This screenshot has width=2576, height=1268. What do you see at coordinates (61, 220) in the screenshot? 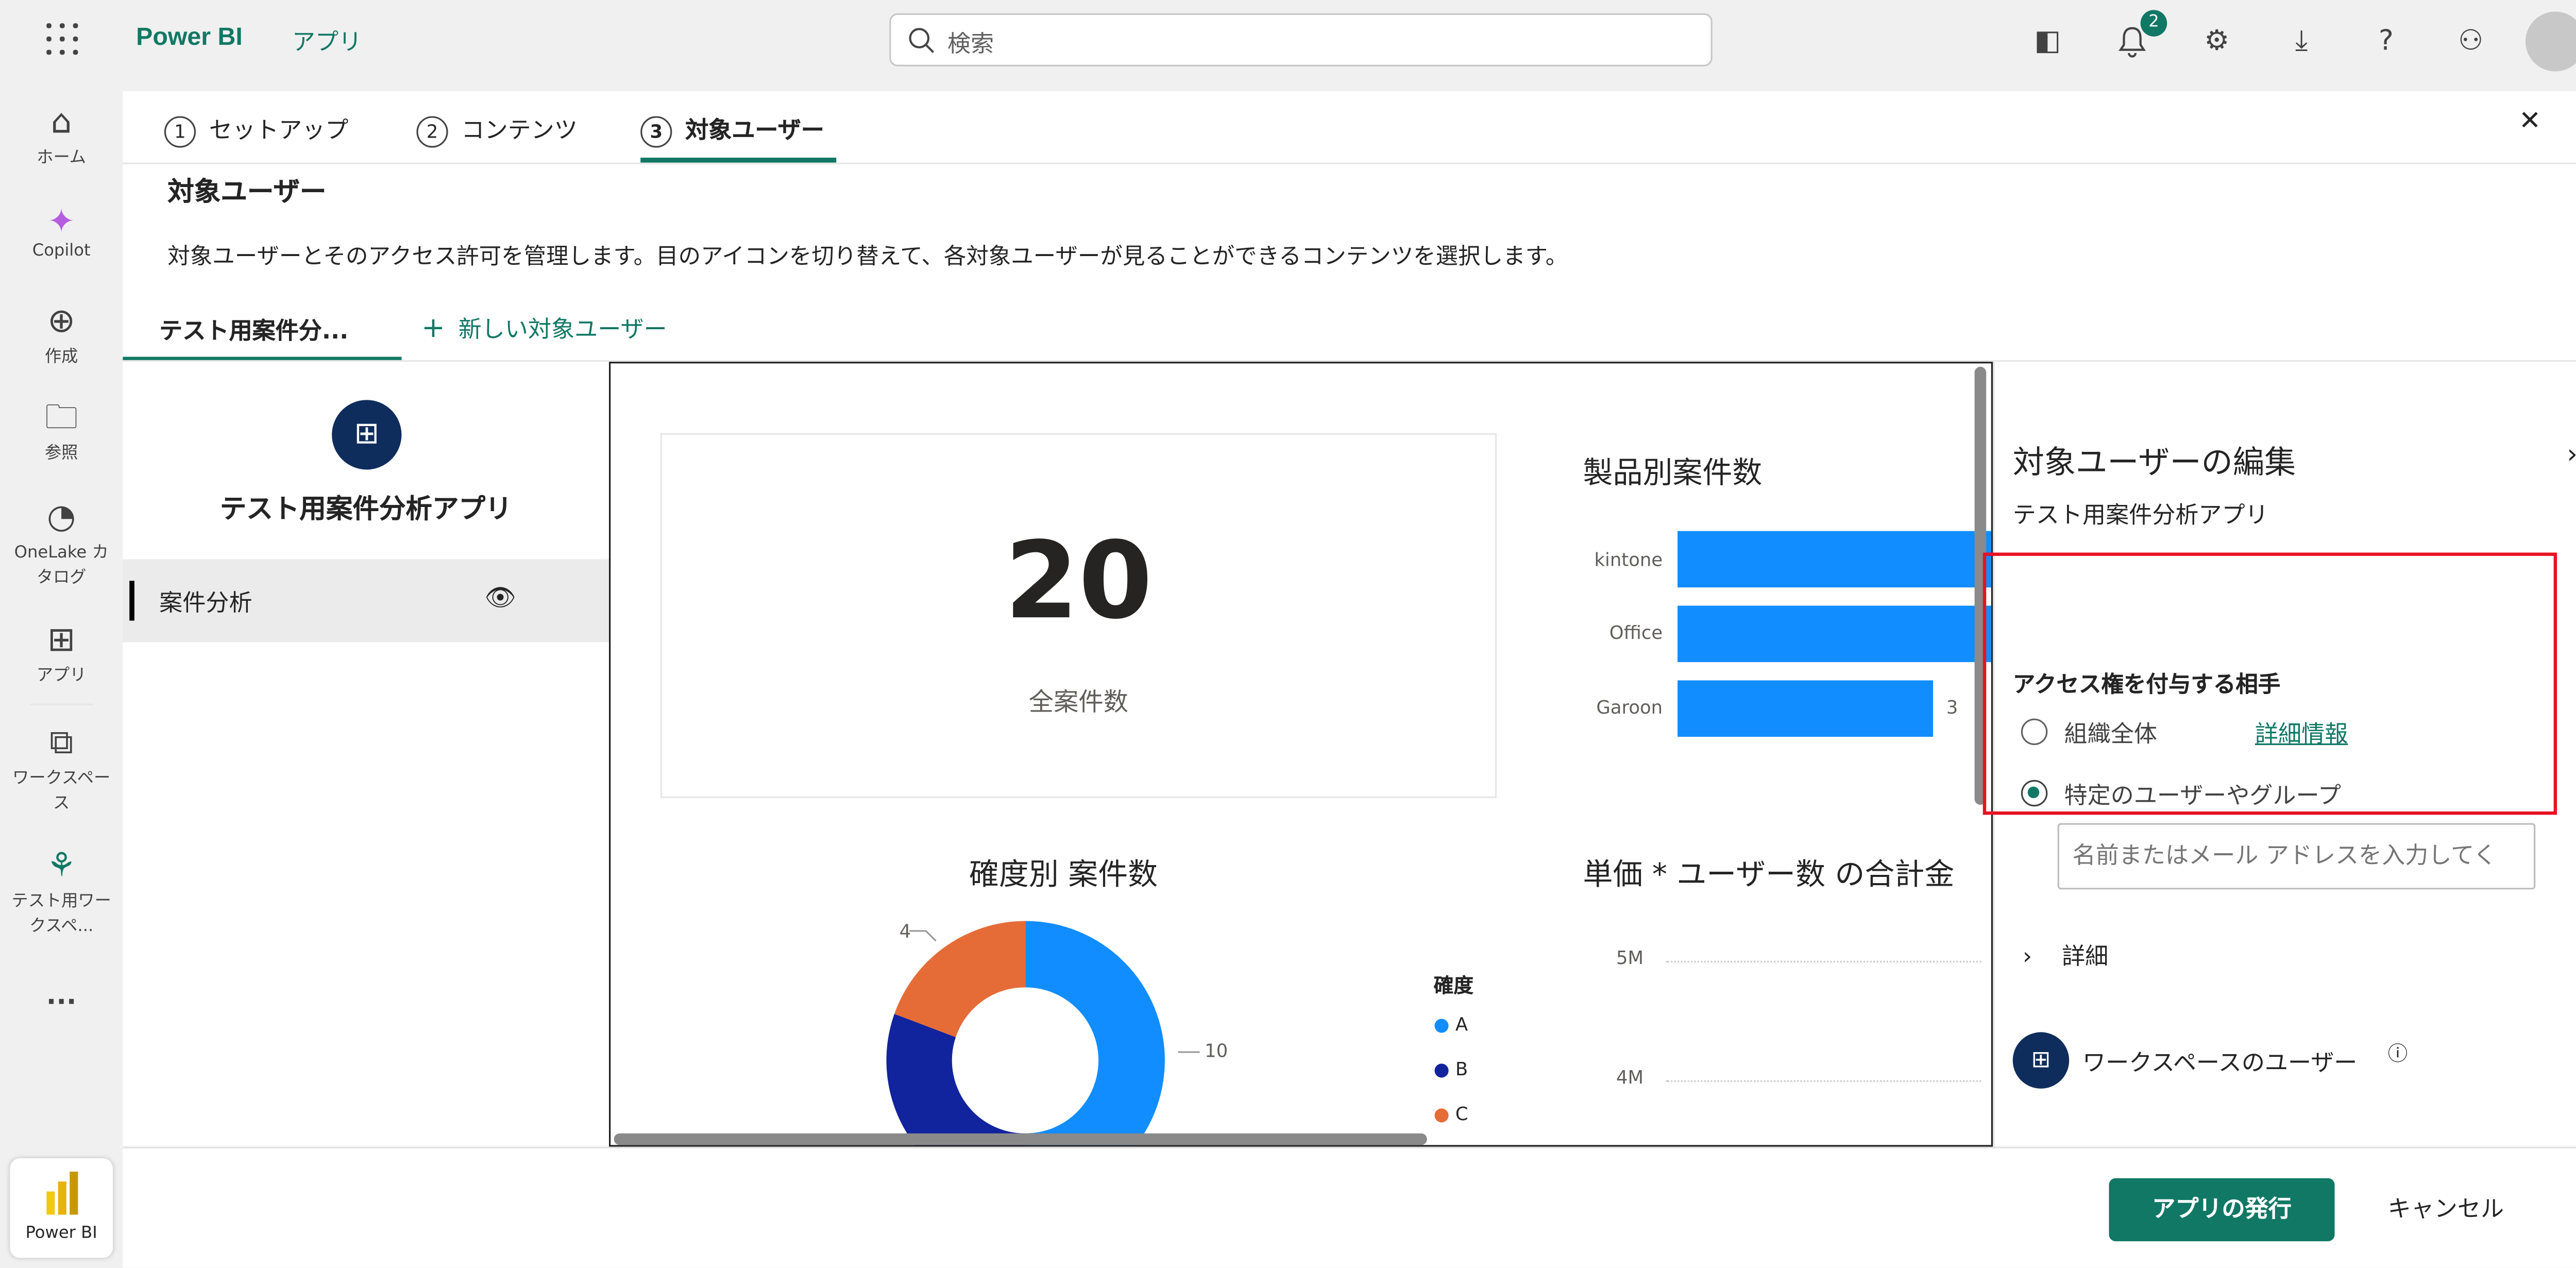
I see `copilot-icon: ✦` at bounding box center [61, 220].